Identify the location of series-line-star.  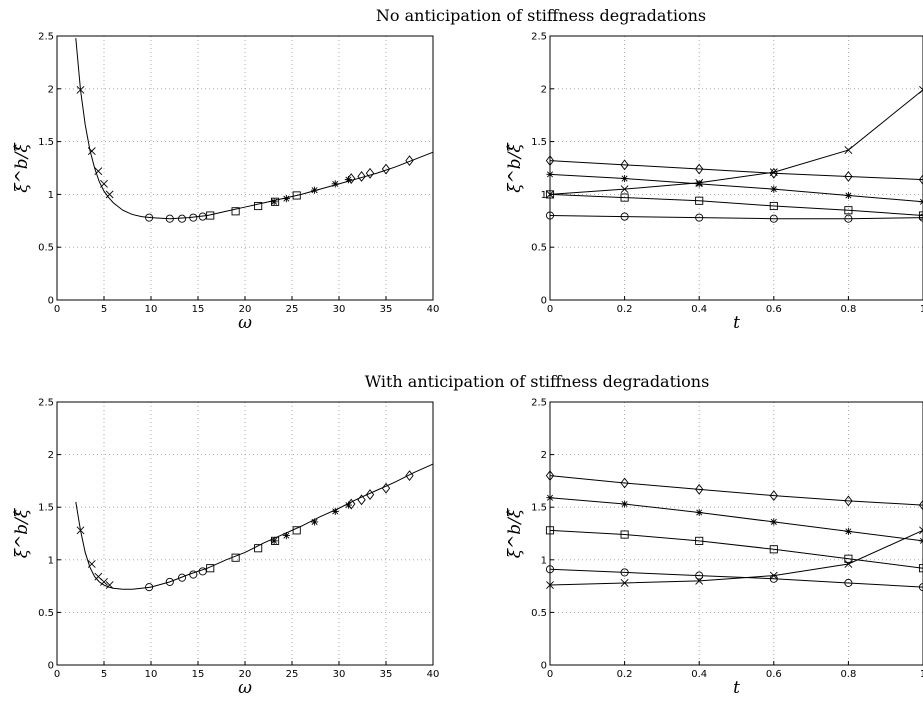
(736, 519).